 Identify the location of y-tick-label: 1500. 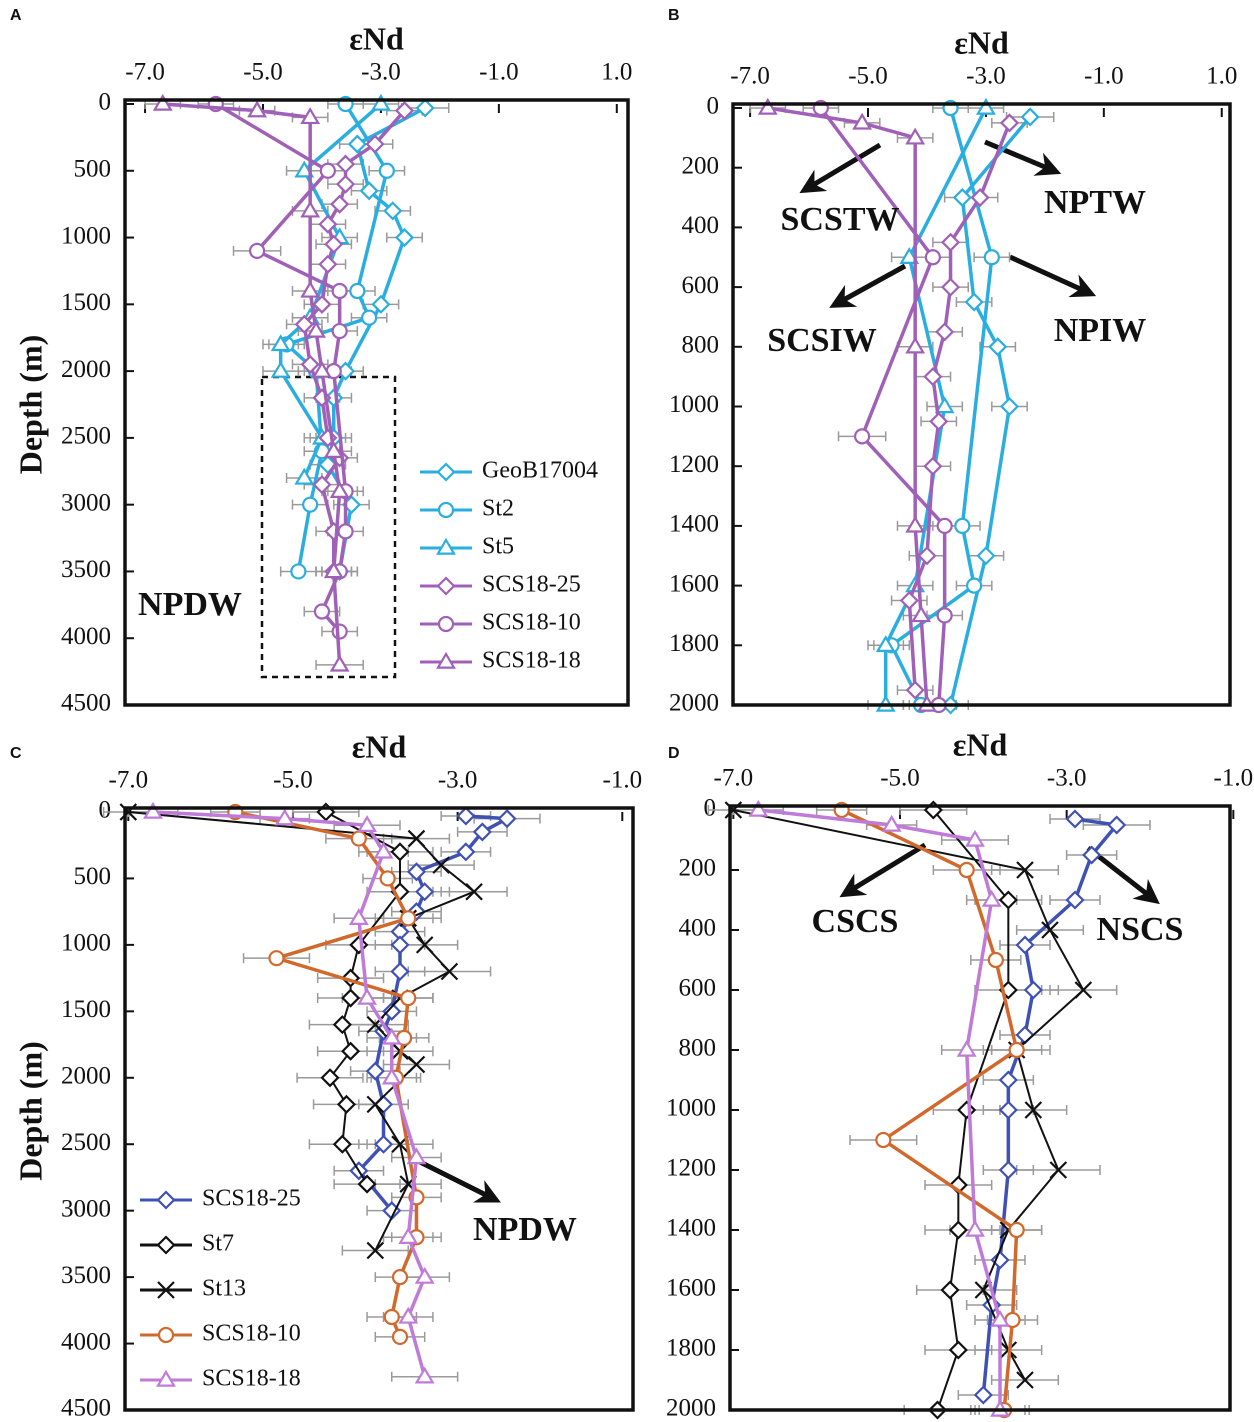
(86, 1009).